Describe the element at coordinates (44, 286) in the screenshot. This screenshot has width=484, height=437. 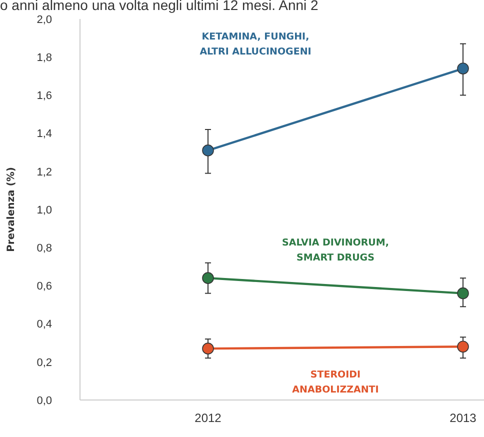
I see `y-tick-label: 0,6` at that location.